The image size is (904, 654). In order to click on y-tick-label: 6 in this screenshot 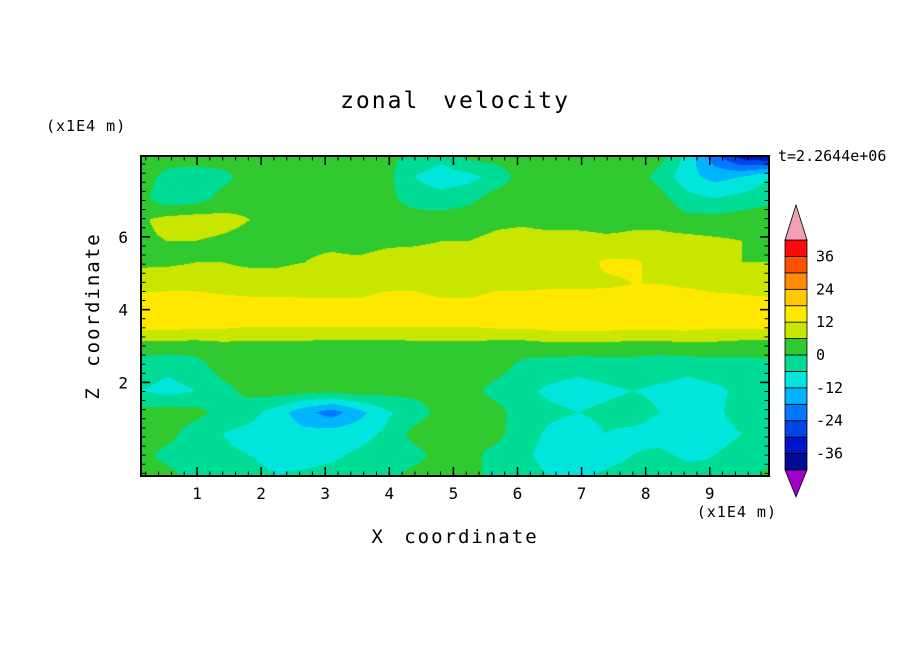, I will do `click(123, 237)`.